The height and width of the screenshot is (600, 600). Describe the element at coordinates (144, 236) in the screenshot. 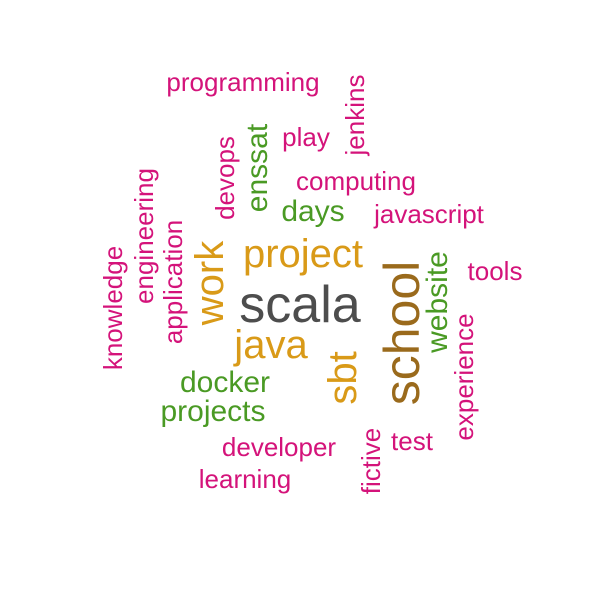

I see `word-engineering: engineering` at that location.